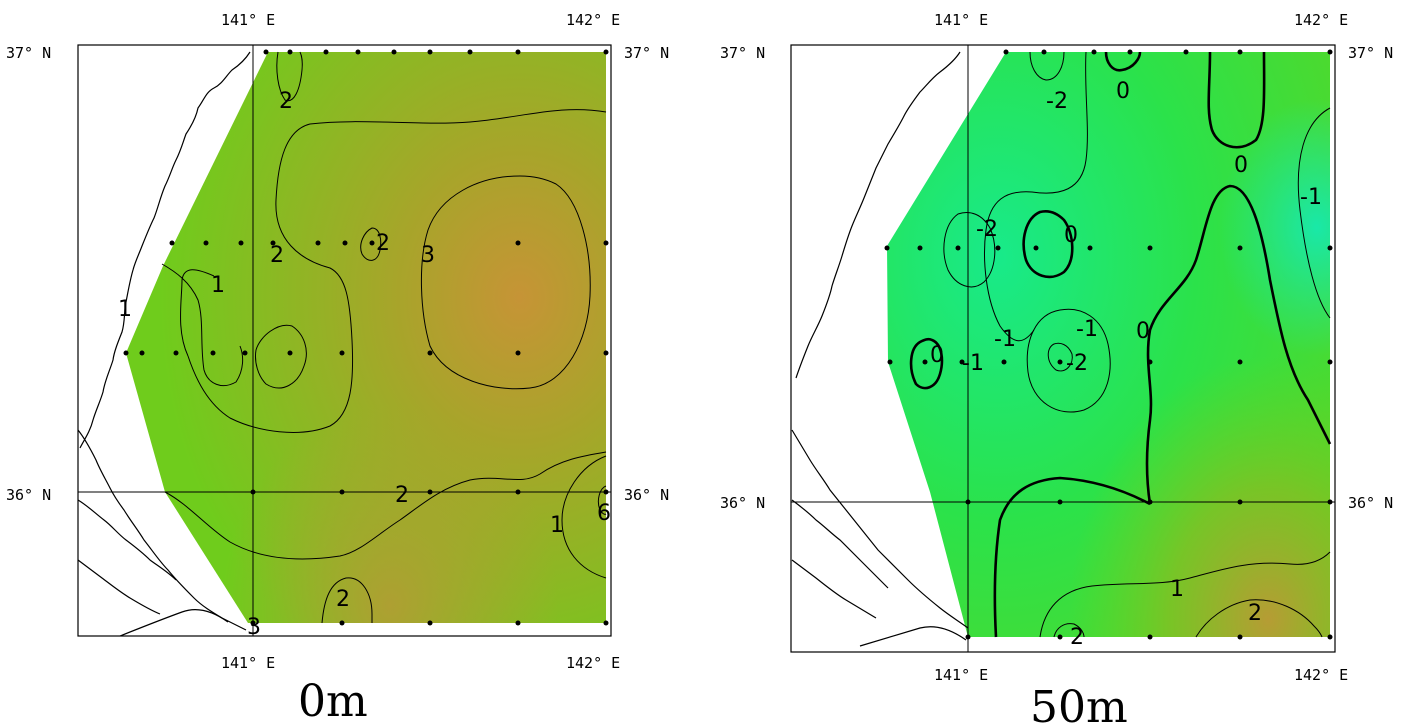 The width and height of the screenshot is (1416, 727). What do you see at coordinates (333, 701) in the screenshot?
I see `panel-caption: 0m` at bounding box center [333, 701].